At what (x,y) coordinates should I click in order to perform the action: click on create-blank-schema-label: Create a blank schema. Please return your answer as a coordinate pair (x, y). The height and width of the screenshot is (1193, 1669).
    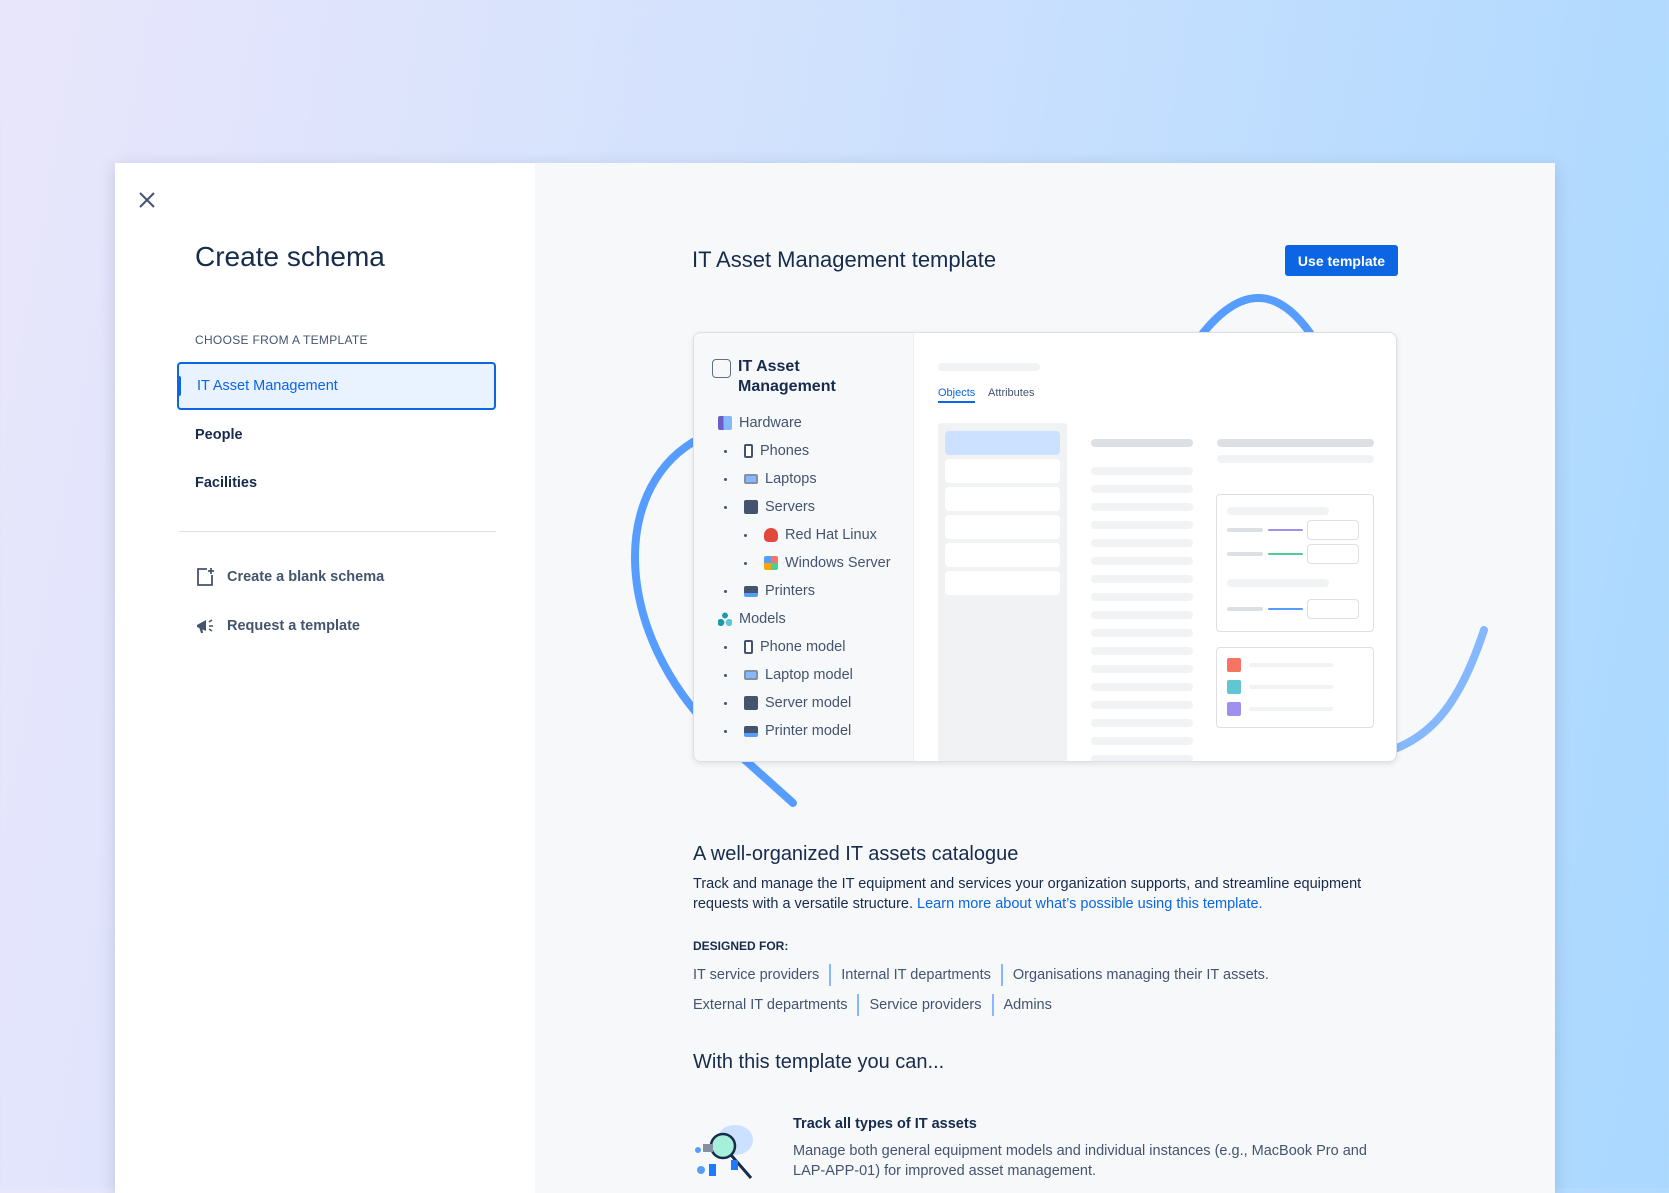
    Looking at the image, I should click on (306, 577).